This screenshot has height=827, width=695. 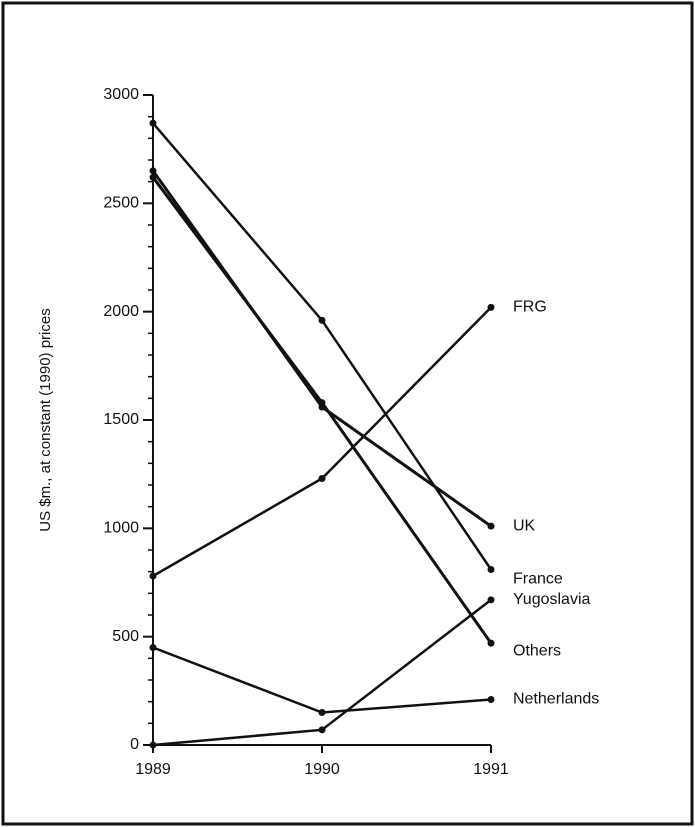 What do you see at coordinates (551, 599) in the screenshot?
I see `series-label: Yugoslavia` at bounding box center [551, 599].